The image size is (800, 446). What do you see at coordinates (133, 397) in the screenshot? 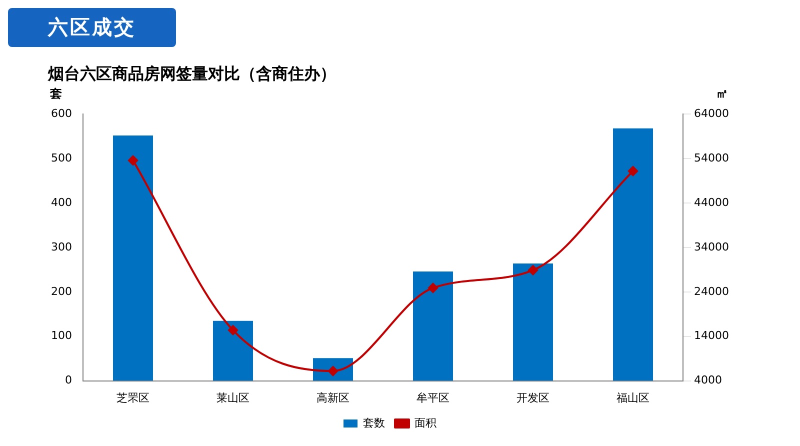
I see `x-tick-label: 芝罘区` at bounding box center [133, 397].